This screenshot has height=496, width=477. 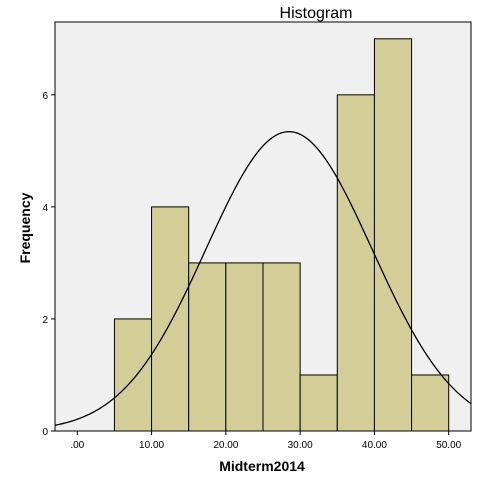 I want to click on x-tick-label: 10.00, so click(x=151, y=445).